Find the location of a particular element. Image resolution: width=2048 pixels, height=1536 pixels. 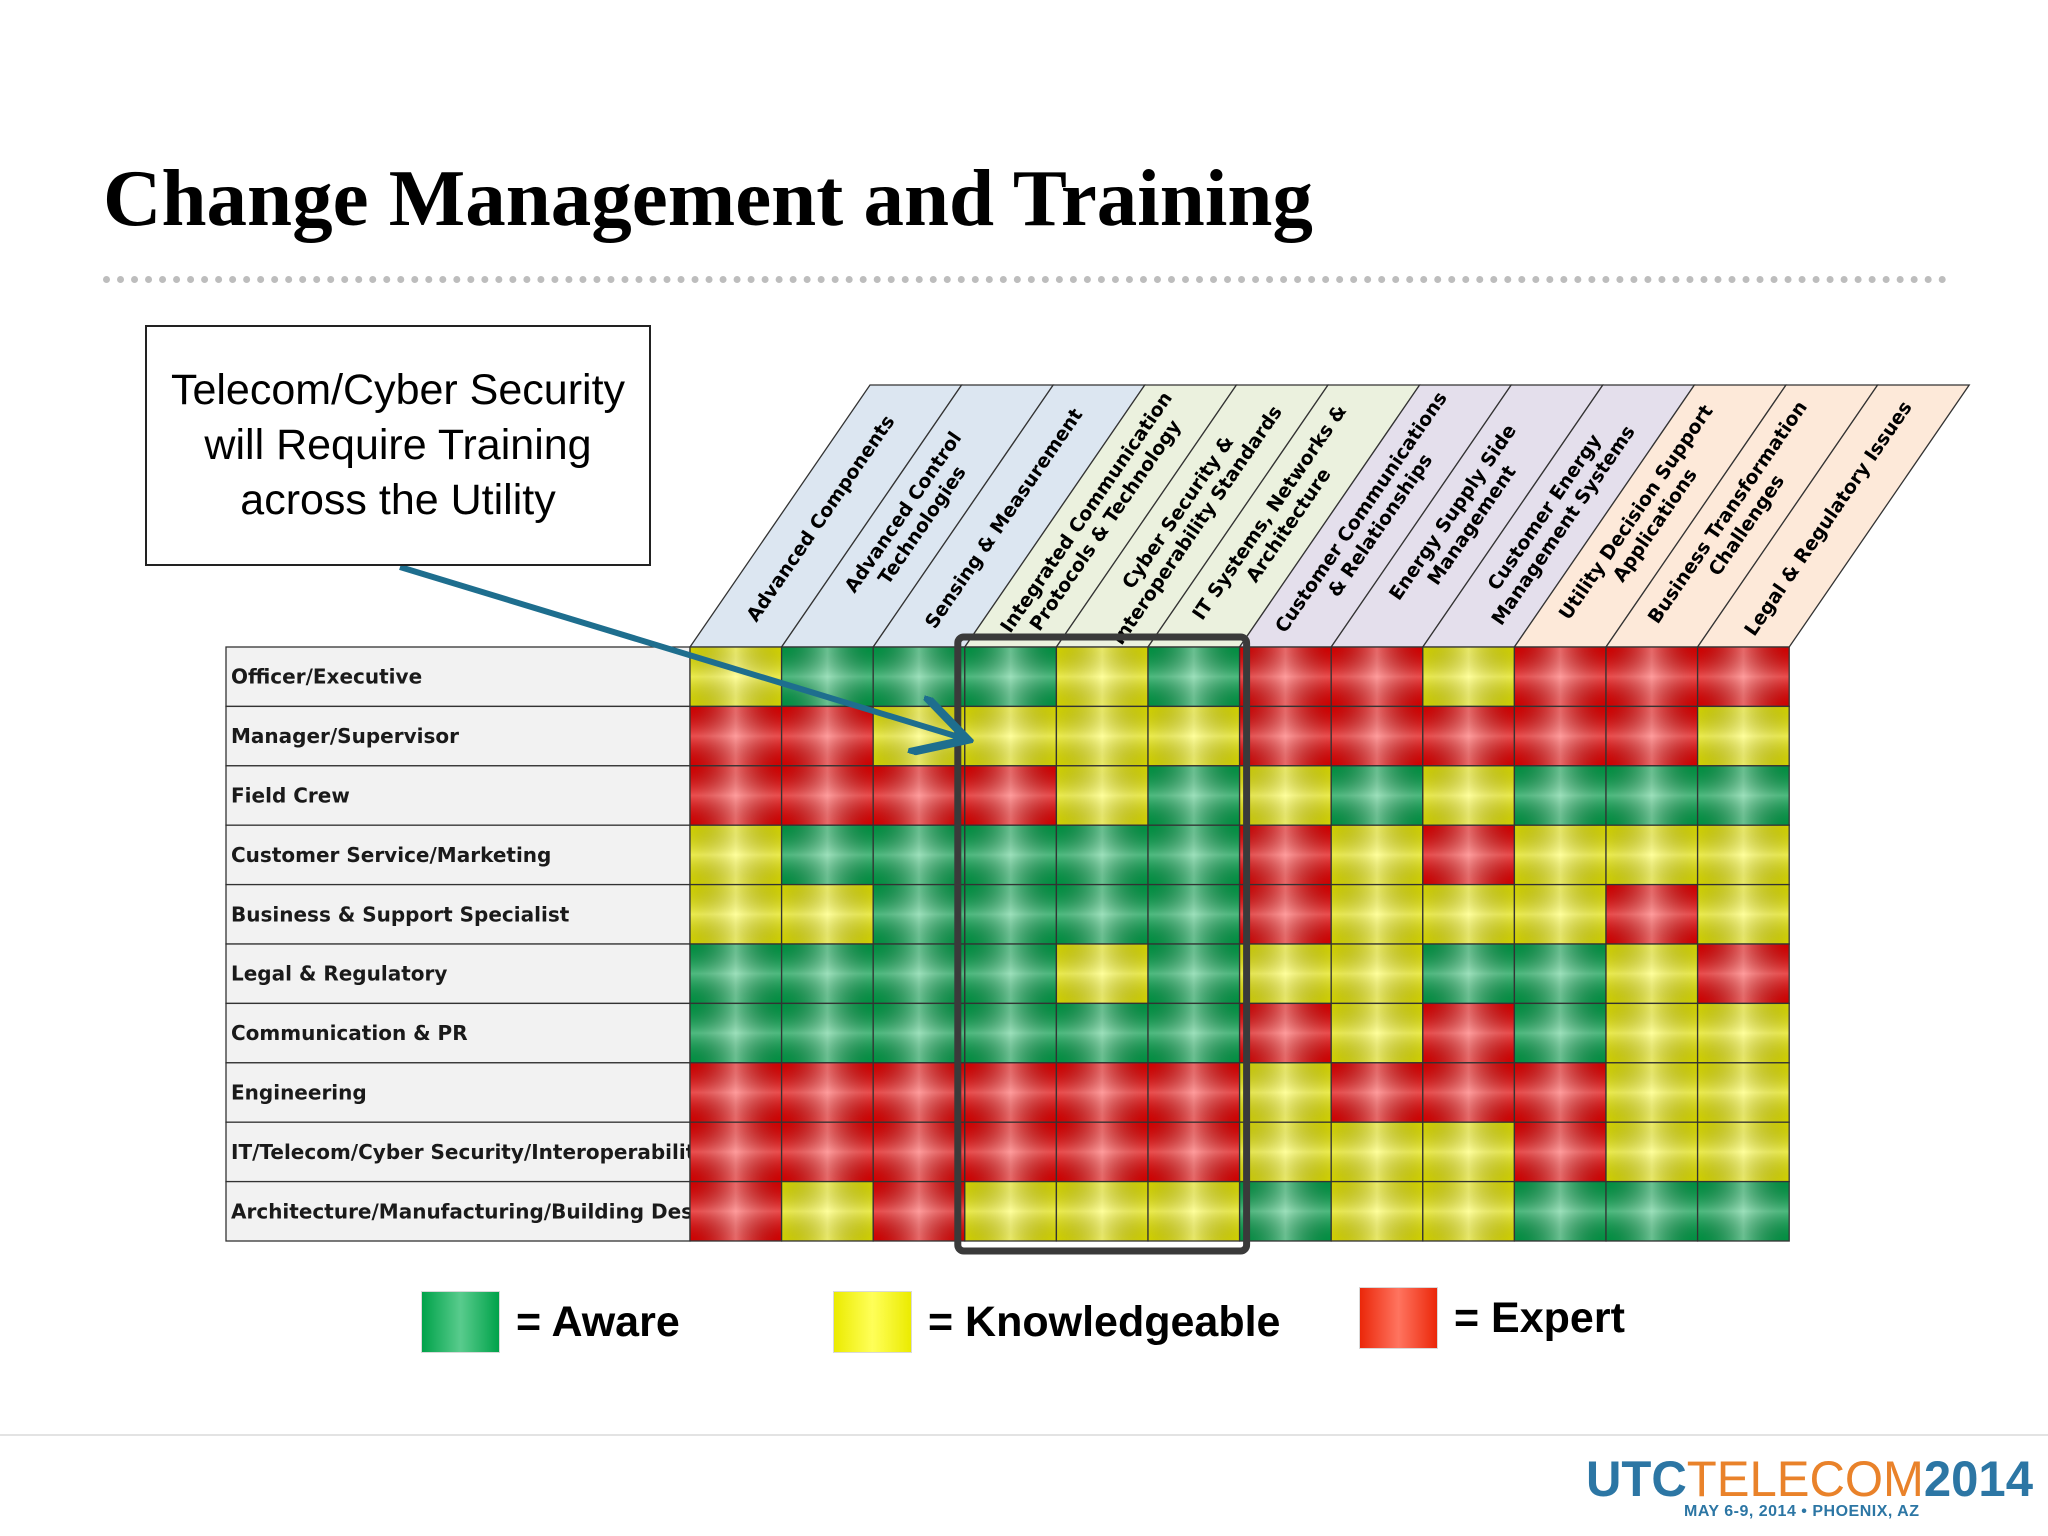

legend-aware: = Aware is located at coordinates (550, 1322).